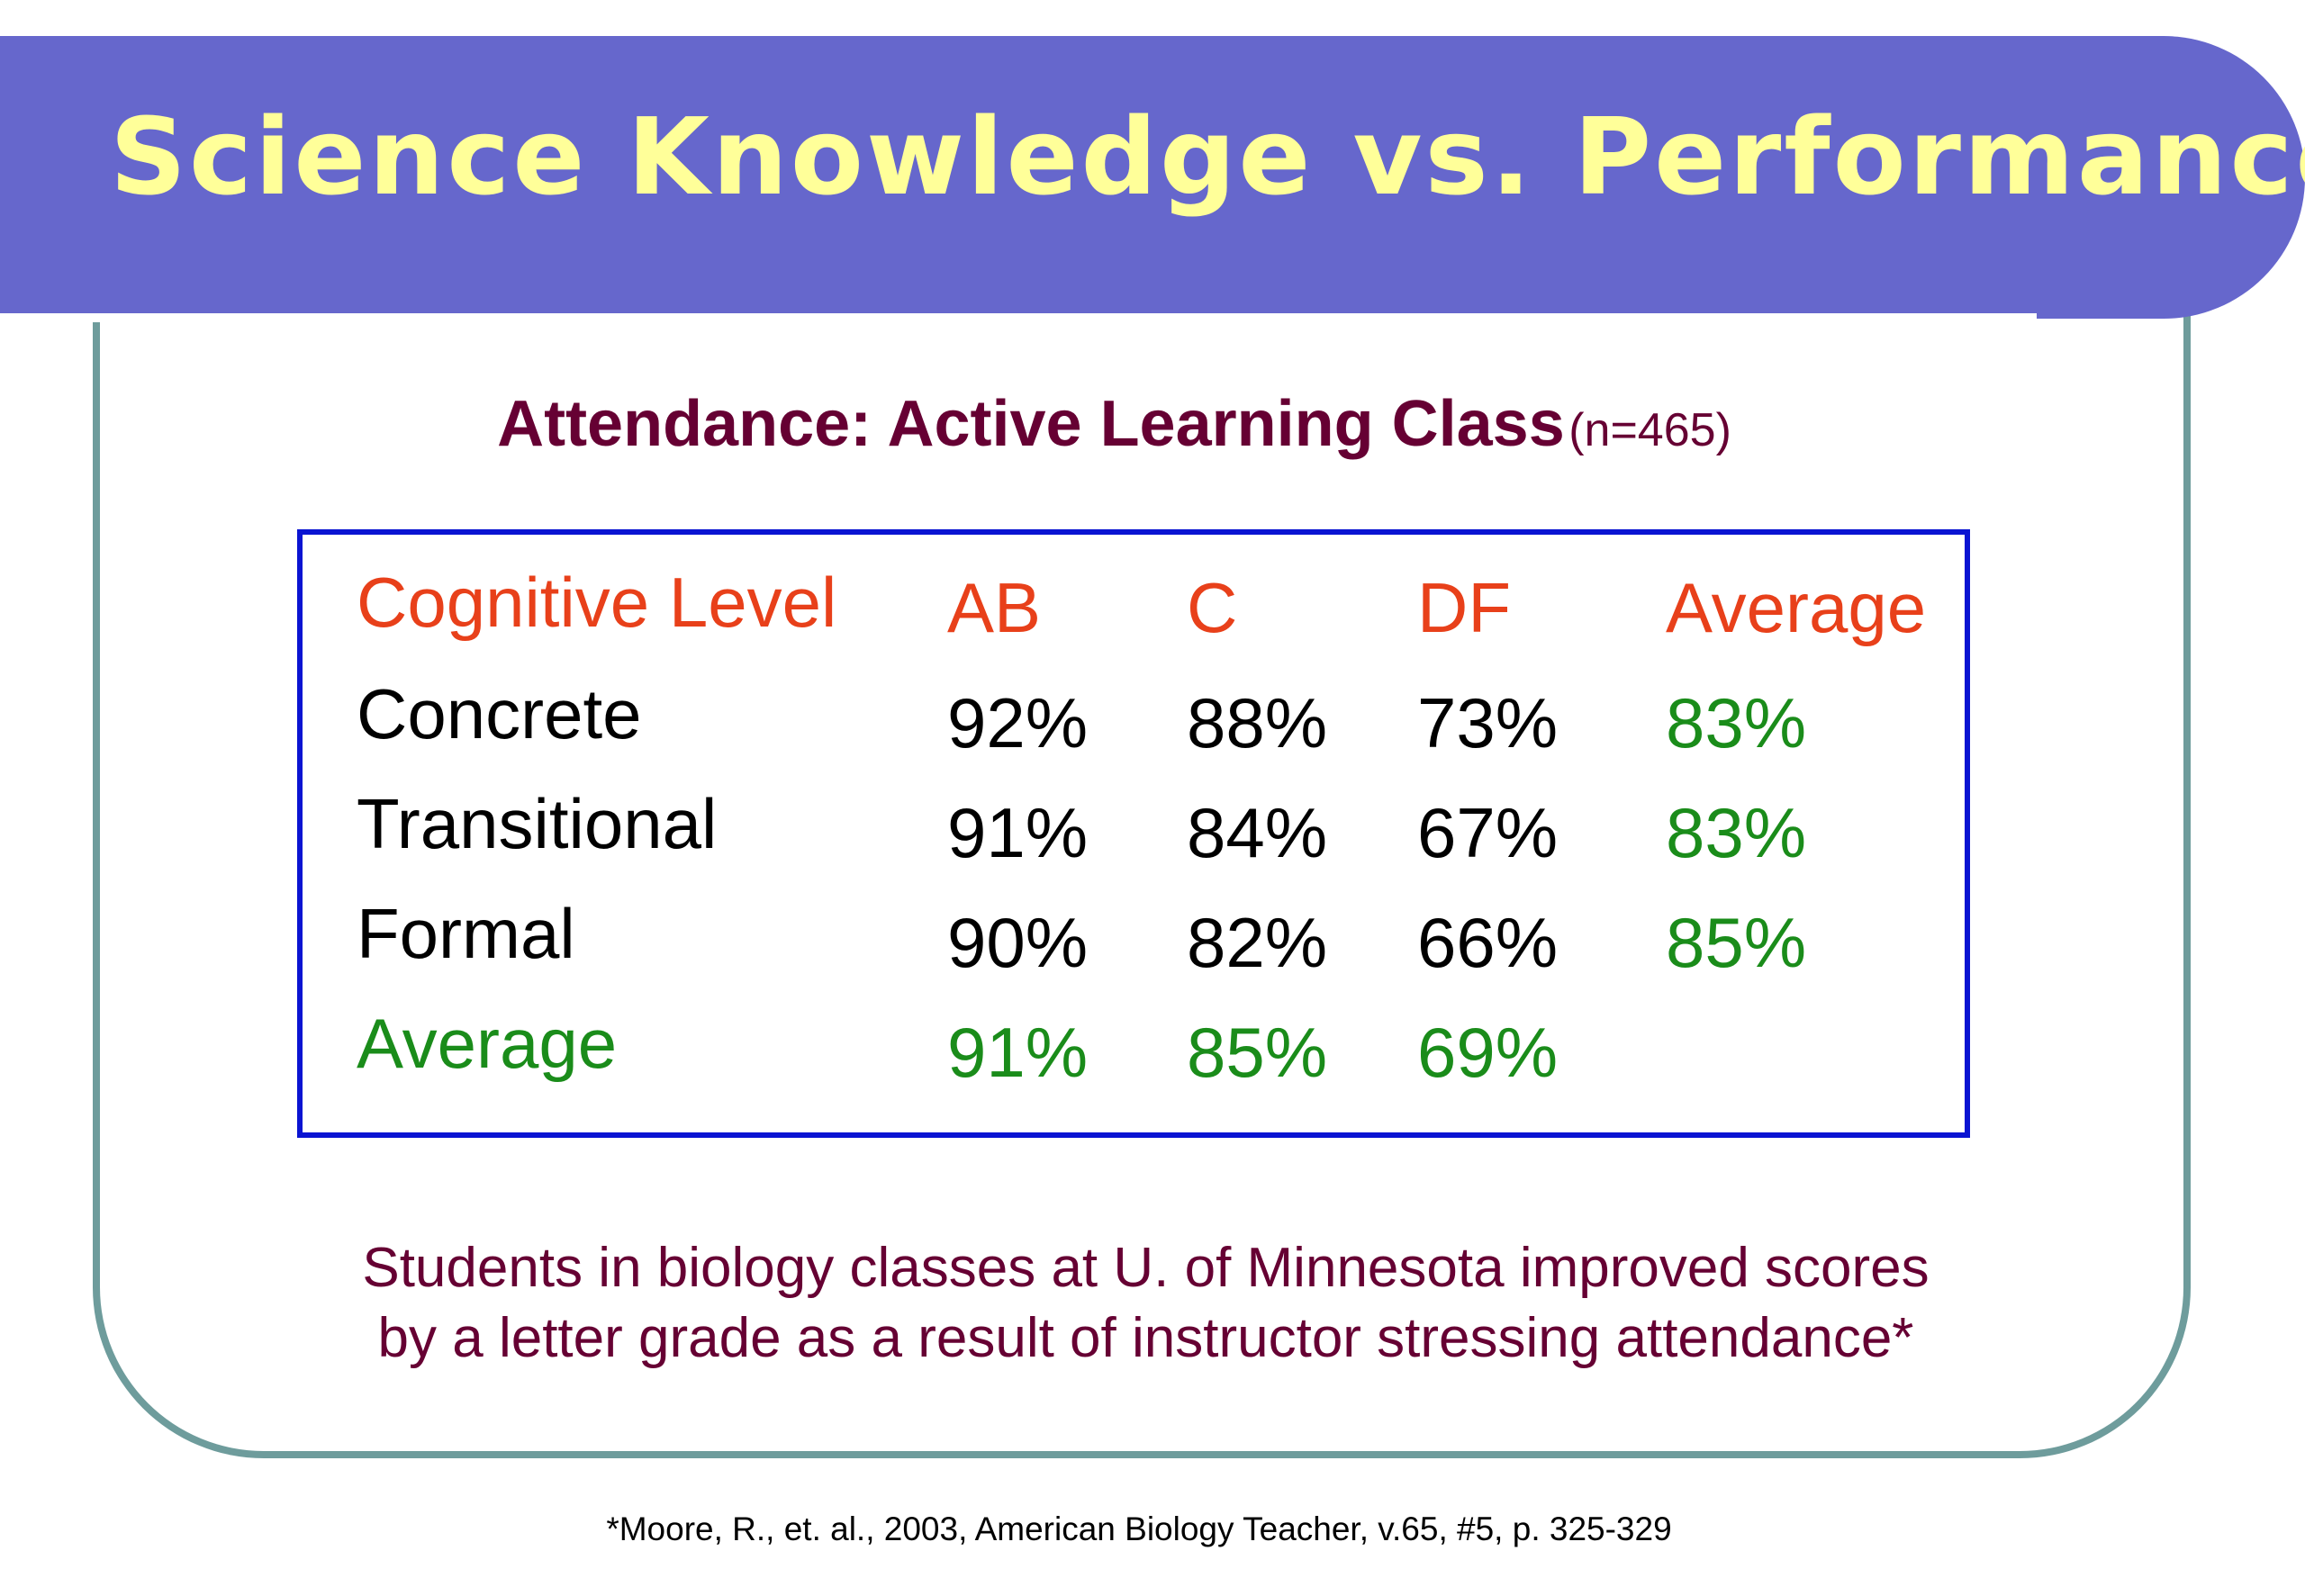 The image size is (2305, 1596). Describe the element at coordinates (1018, 1052) in the screenshot. I see `cell-average-ab: 91%` at that location.